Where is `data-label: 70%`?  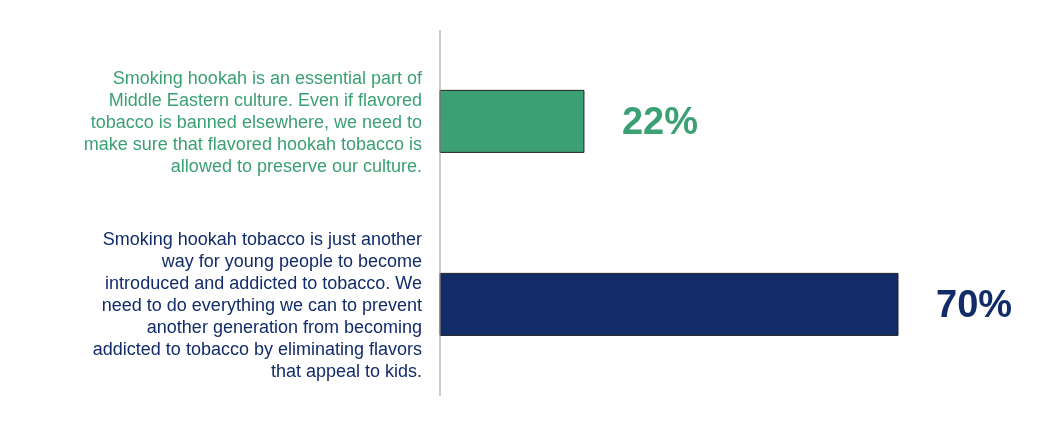
data-label: 70% is located at coordinates (974, 304).